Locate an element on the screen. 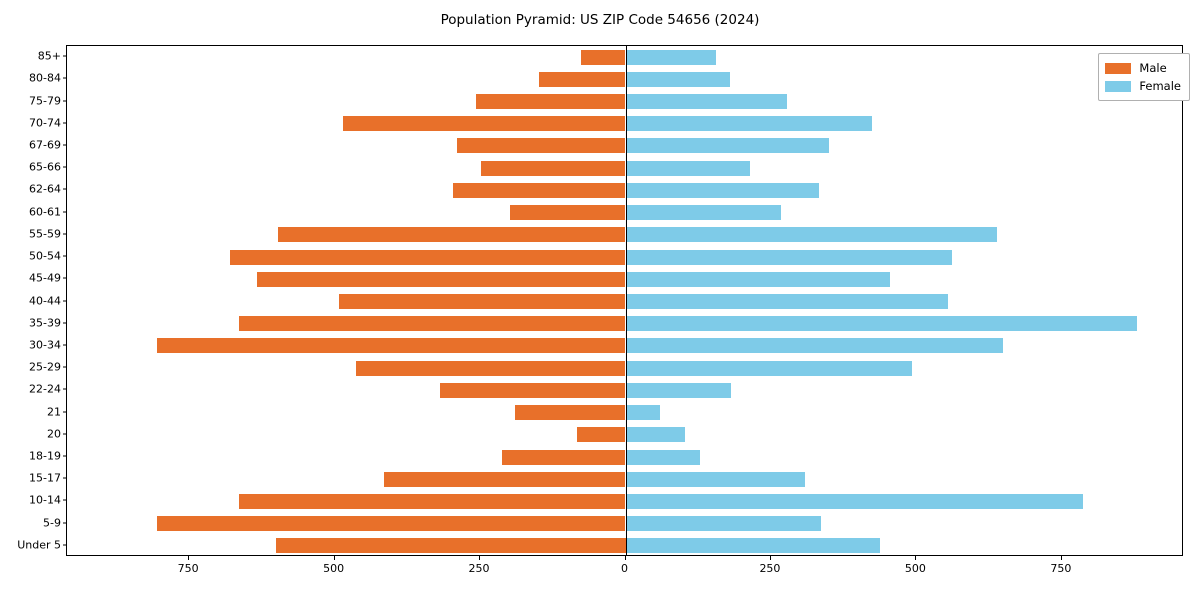 The width and height of the screenshot is (1200, 600). y-tick-label-40-44: 40-44 is located at coordinates (45, 300).